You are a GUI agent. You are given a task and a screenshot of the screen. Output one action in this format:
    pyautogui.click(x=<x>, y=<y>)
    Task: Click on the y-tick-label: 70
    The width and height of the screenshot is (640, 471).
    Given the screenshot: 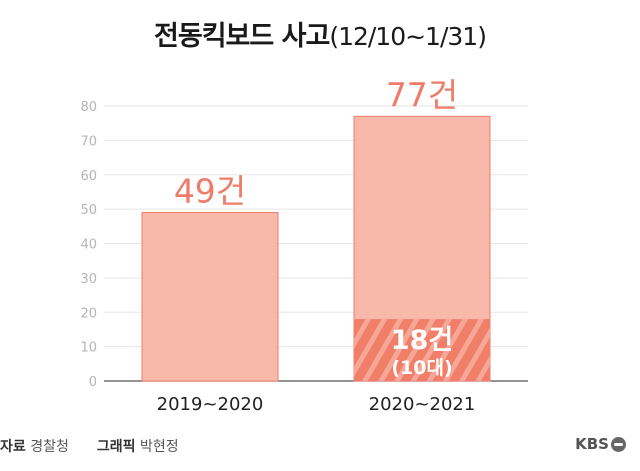 What is the action you would take?
    pyautogui.click(x=88, y=141)
    